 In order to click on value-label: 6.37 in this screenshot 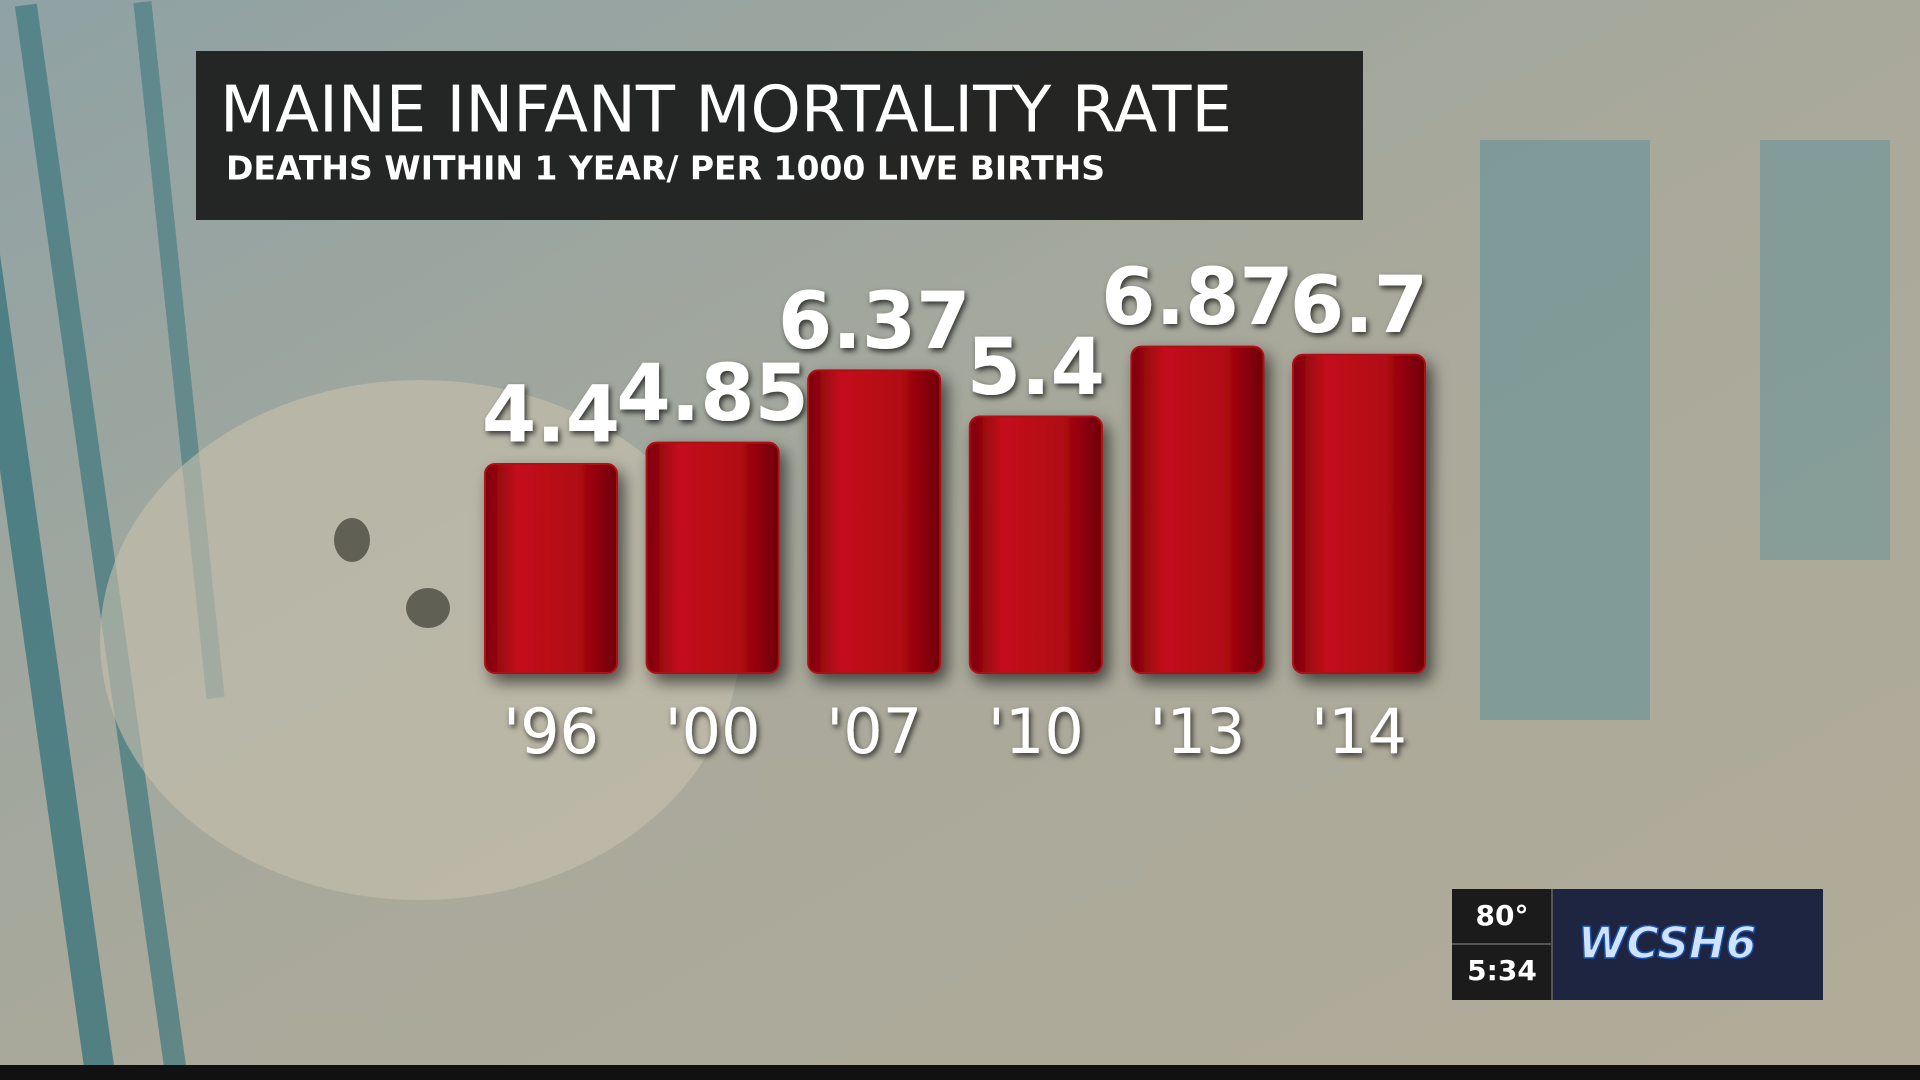, I will do `click(874, 322)`.